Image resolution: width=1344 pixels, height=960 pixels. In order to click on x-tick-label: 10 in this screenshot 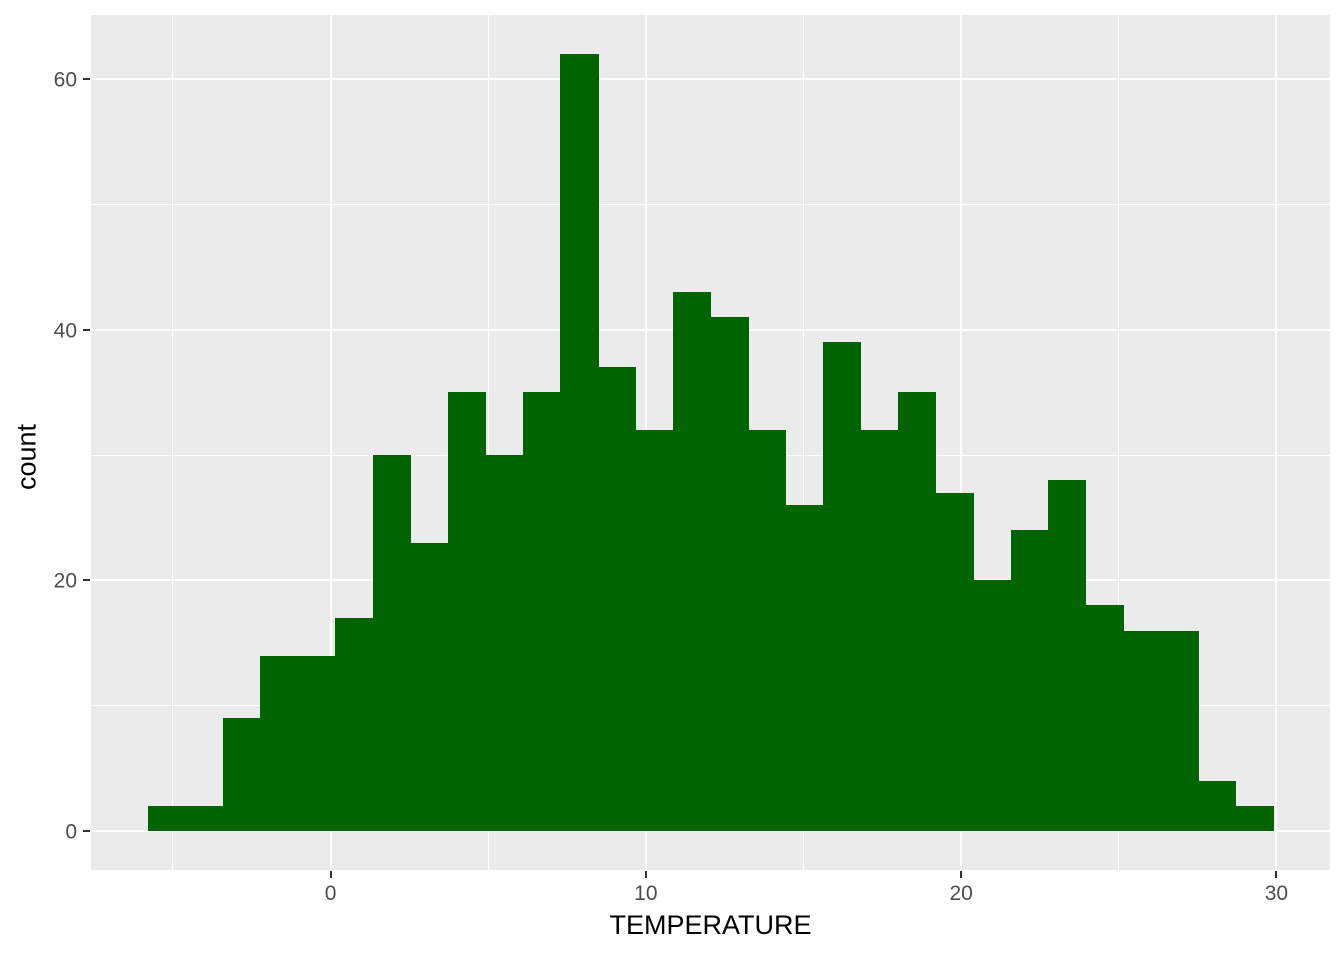, I will do `click(646, 893)`.